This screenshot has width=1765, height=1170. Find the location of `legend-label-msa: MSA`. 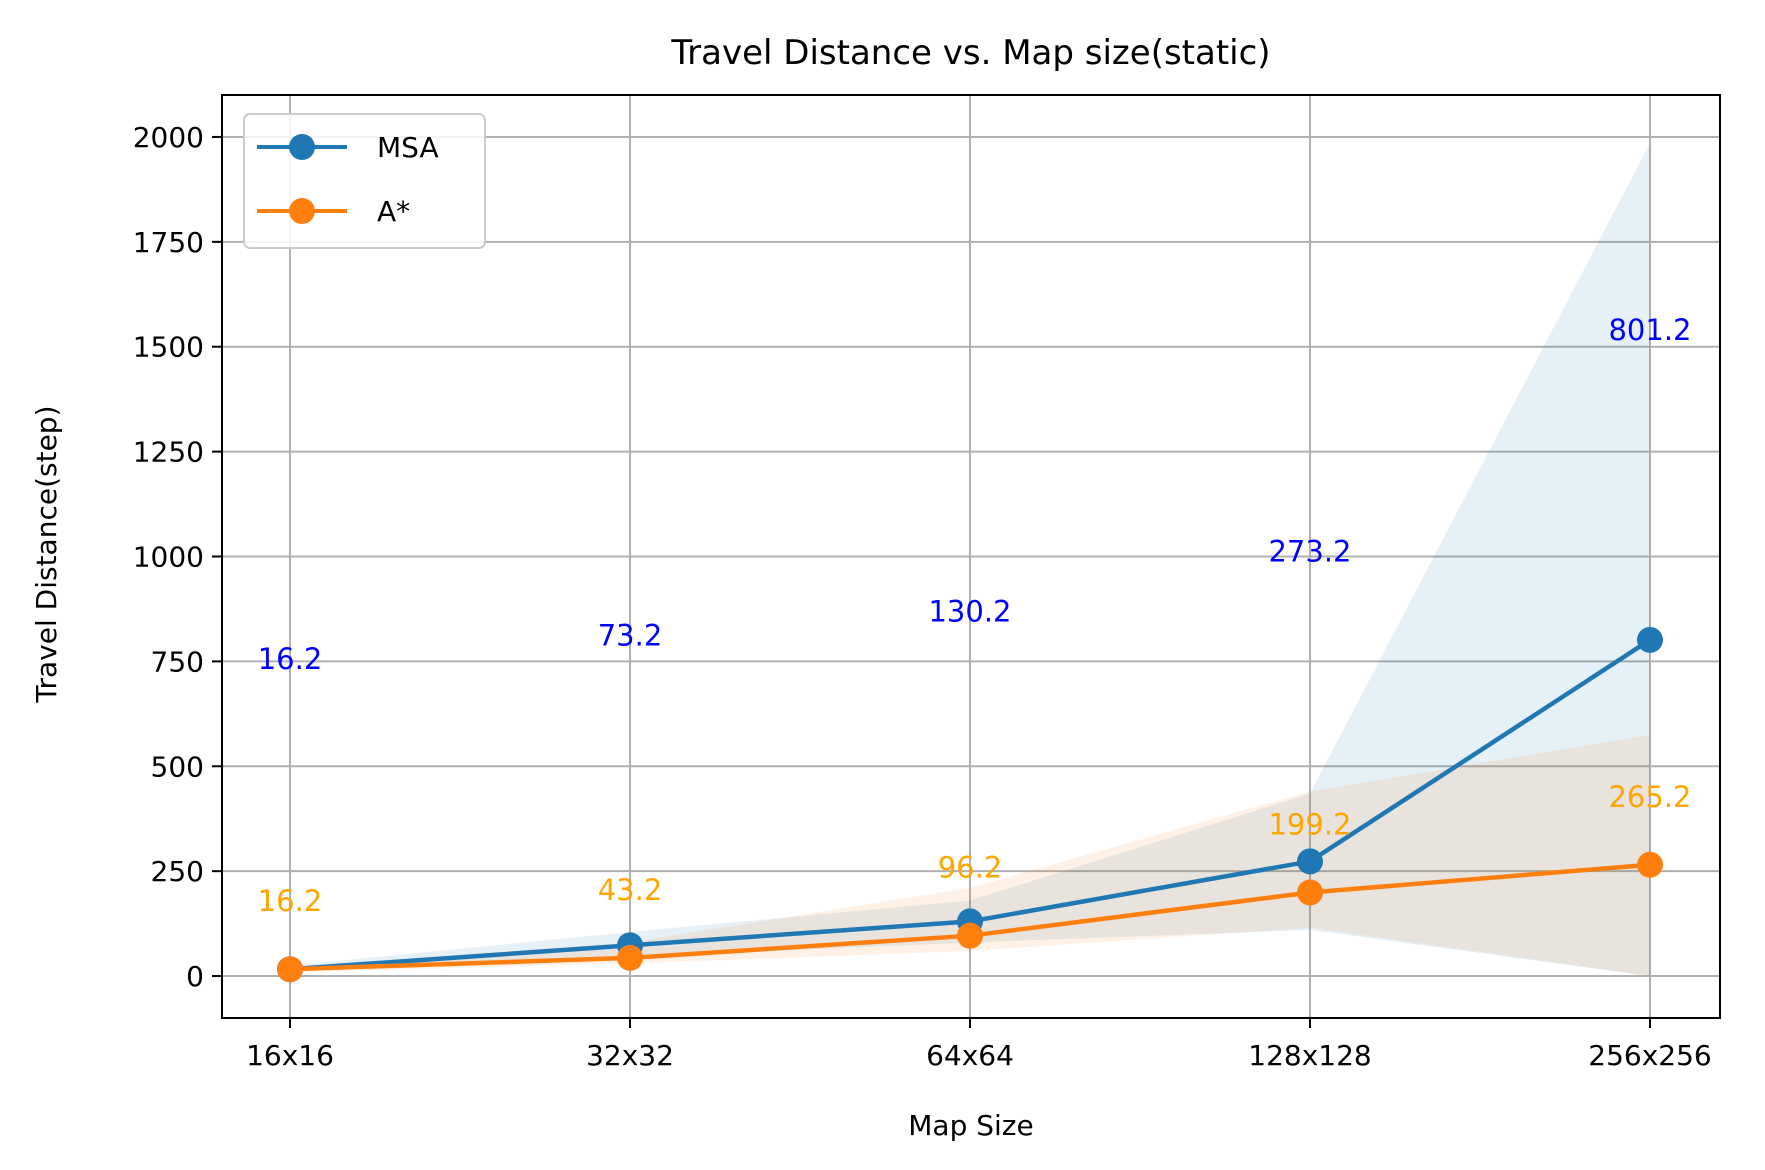

legend-label-msa: MSA is located at coordinates (408, 147).